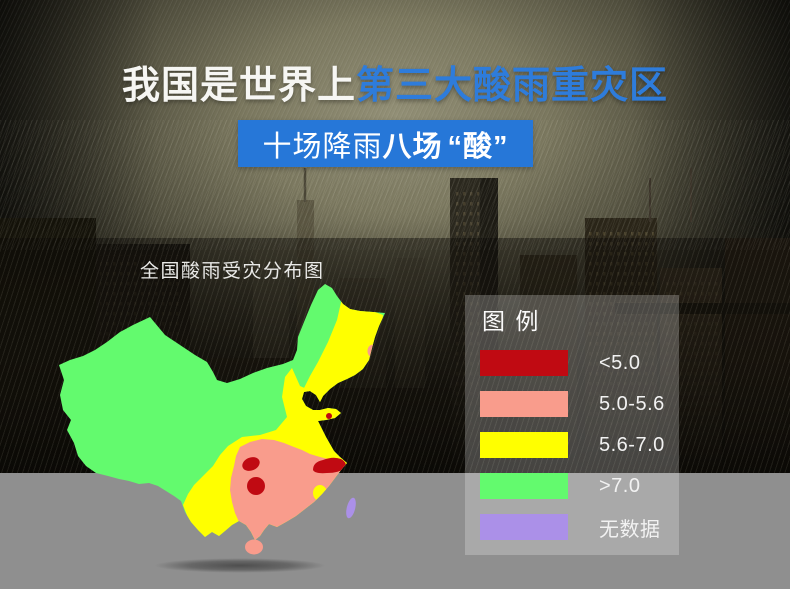 This screenshot has width=790, height=589. Describe the element at coordinates (620, 362) in the screenshot. I see `legend-label-below-5: <5.0` at that location.